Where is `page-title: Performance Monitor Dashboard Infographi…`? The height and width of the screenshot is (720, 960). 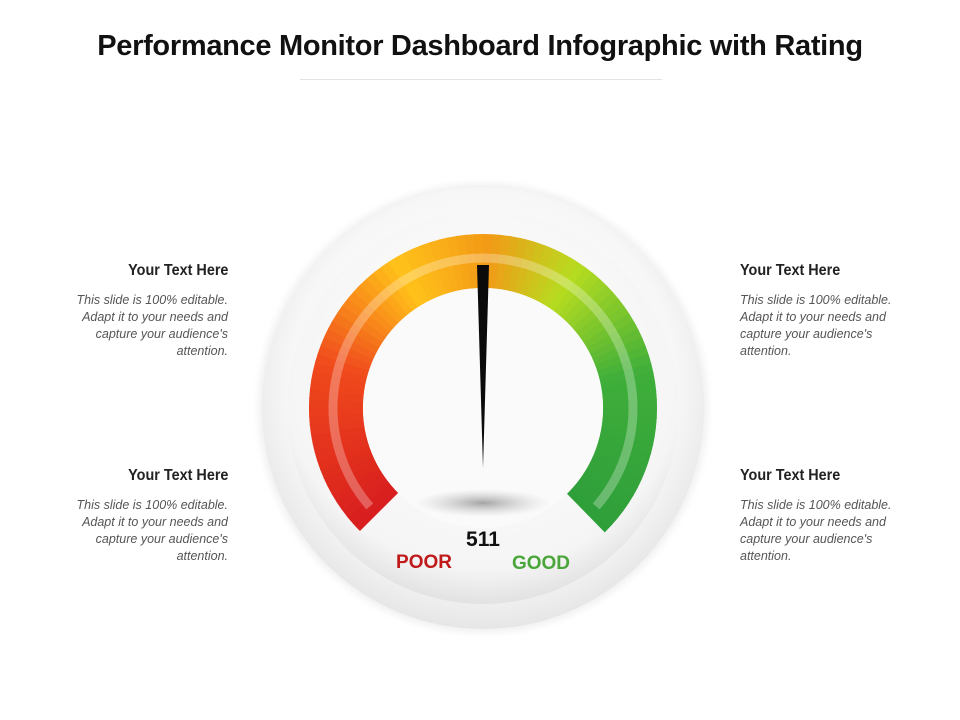
page-title: Performance Monitor Dashboard Infographi… is located at coordinates (480, 46).